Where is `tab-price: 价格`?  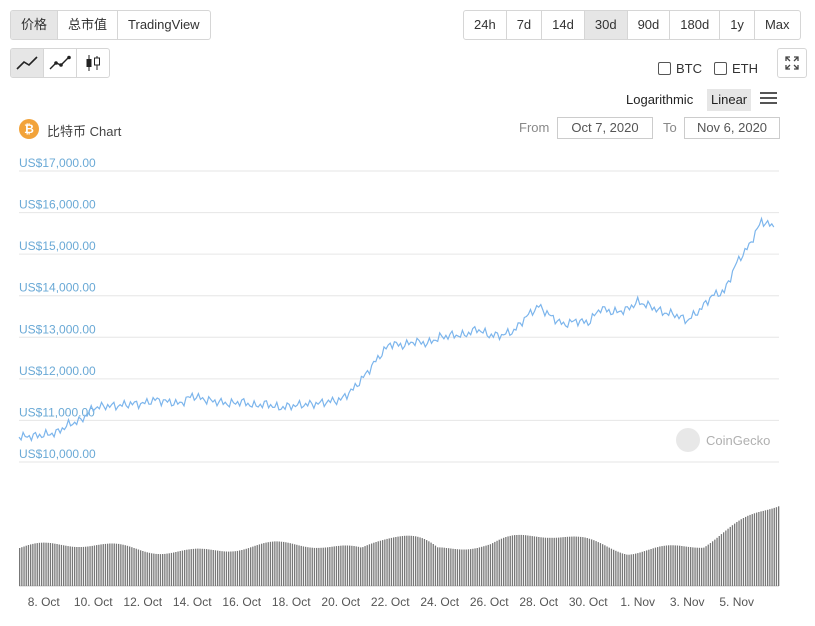
tab-price: 价格 is located at coordinates (35, 25).